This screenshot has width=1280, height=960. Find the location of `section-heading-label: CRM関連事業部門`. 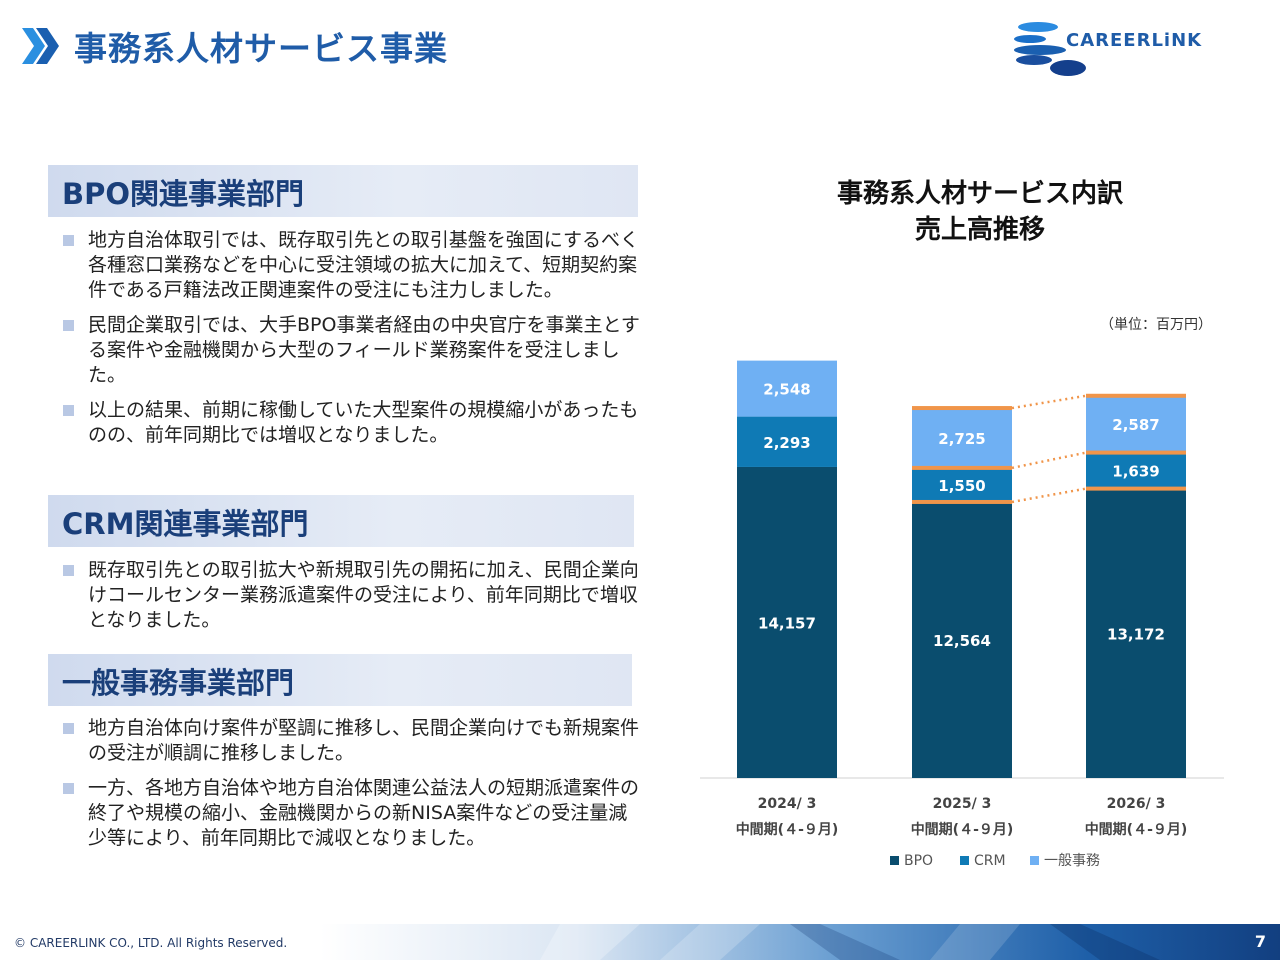

section-heading-label: CRM関連事業部門 is located at coordinates (185, 524).